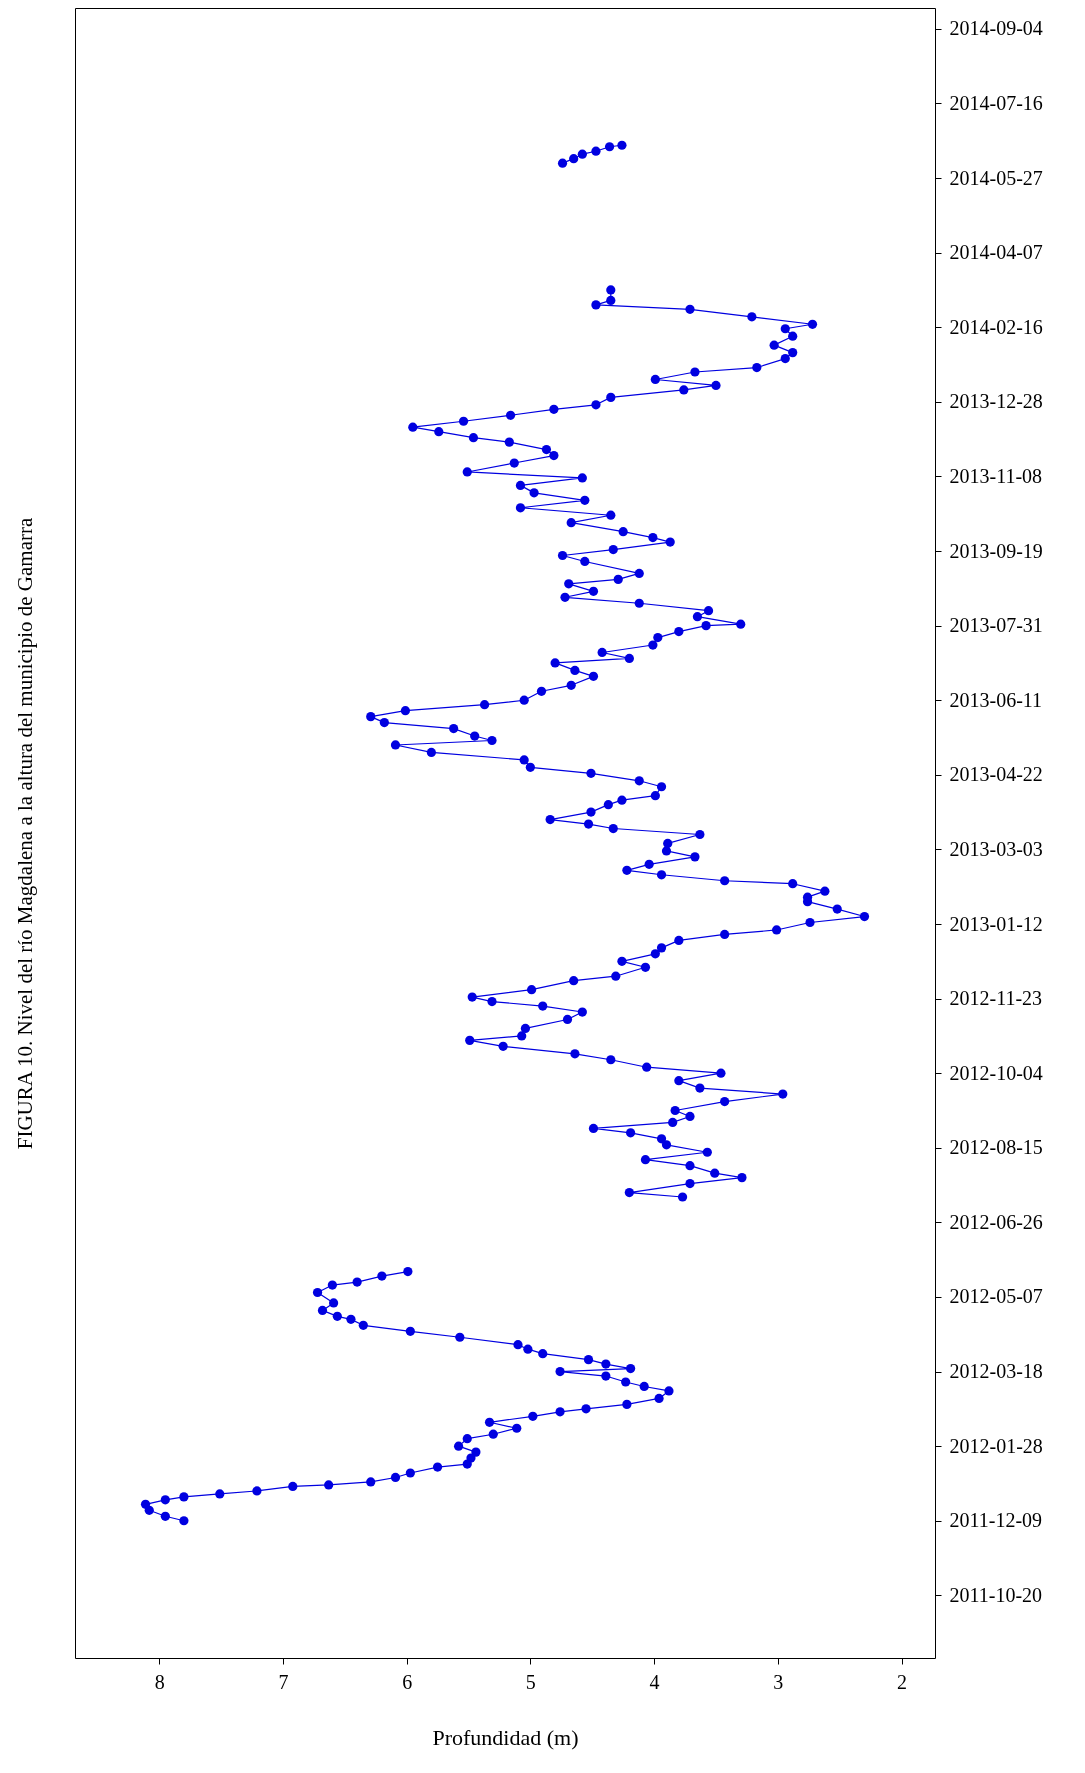 The width and height of the screenshot is (1085, 1773). Describe the element at coordinates (996, 774) in the screenshot. I see `y-tick-label: 2013-04-22` at that location.